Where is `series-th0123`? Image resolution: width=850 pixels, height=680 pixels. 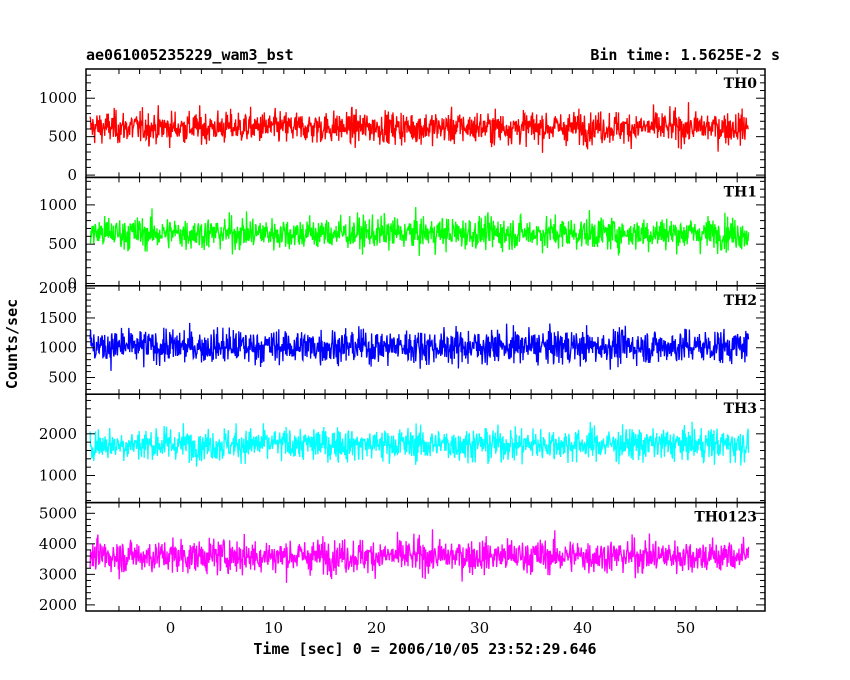 series-th0123 is located at coordinates (419, 556).